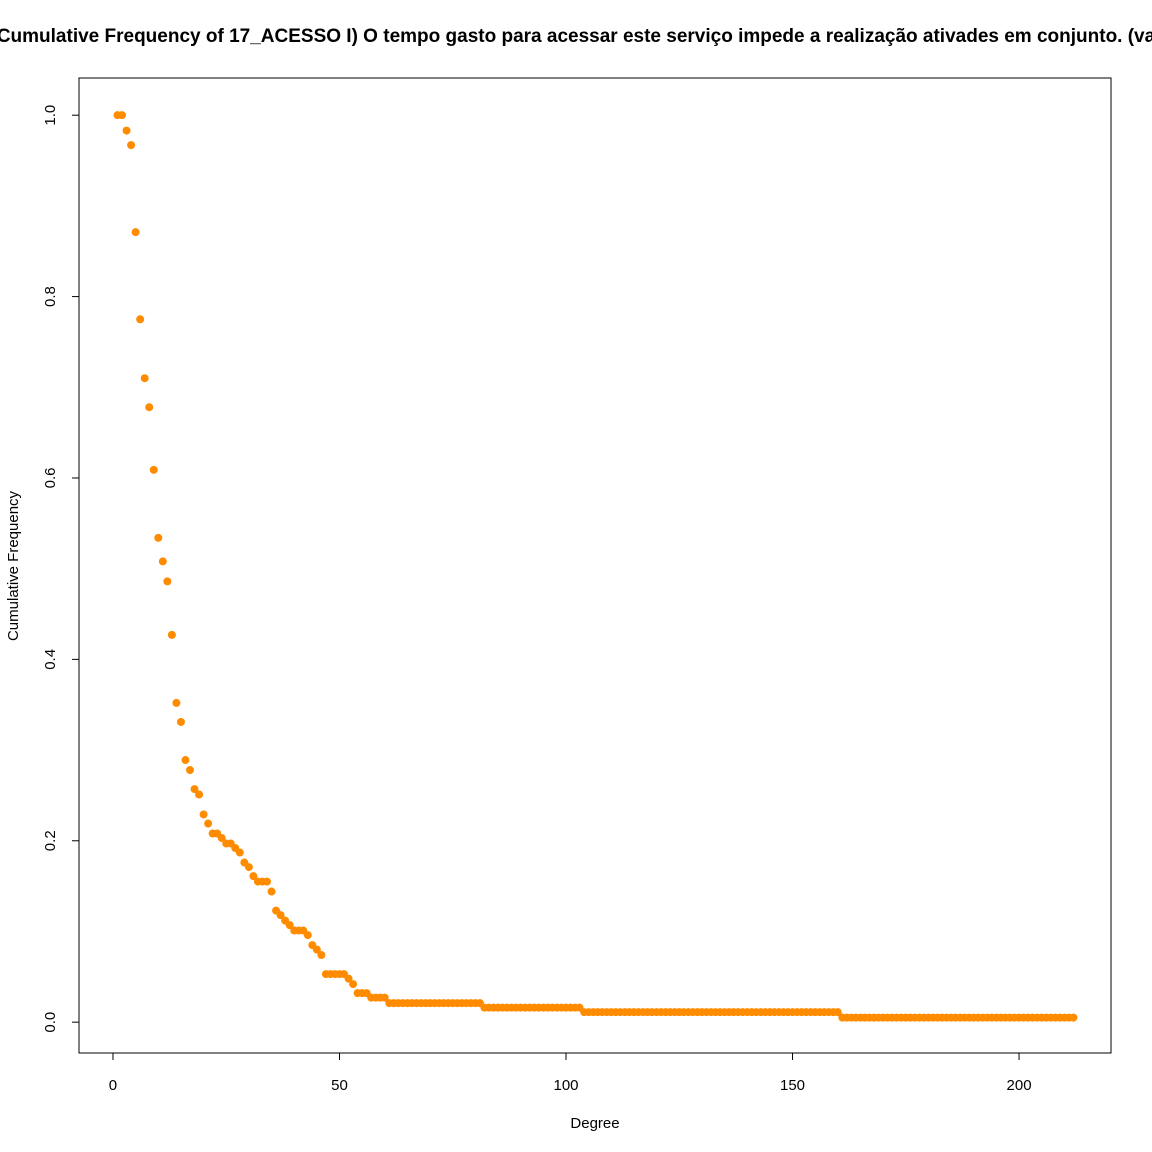 This screenshot has width=1152, height=1152. What do you see at coordinates (565, 1085) in the screenshot?
I see `x-tick-label: 100` at bounding box center [565, 1085].